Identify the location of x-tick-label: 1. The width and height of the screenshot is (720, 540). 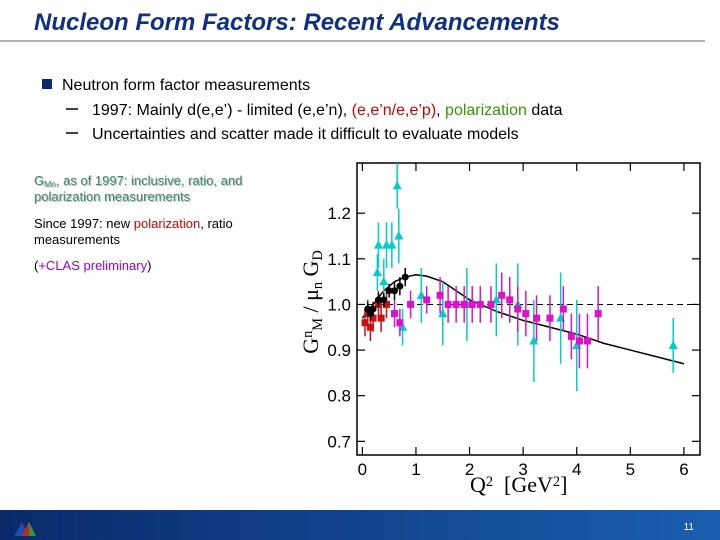
(415, 469).